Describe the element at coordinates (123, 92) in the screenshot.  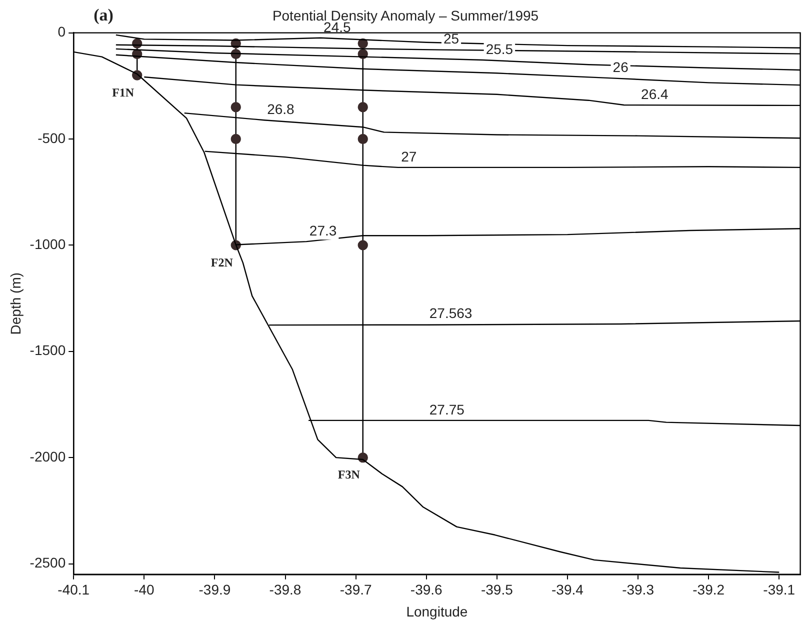
I see `series-label: F1N` at that location.